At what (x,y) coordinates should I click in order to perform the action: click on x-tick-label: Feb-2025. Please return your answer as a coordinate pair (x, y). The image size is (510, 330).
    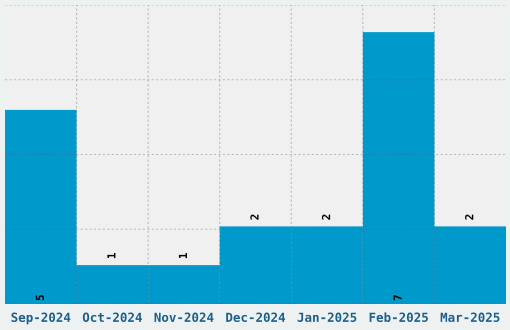
    Looking at the image, I should click on (399, 317).